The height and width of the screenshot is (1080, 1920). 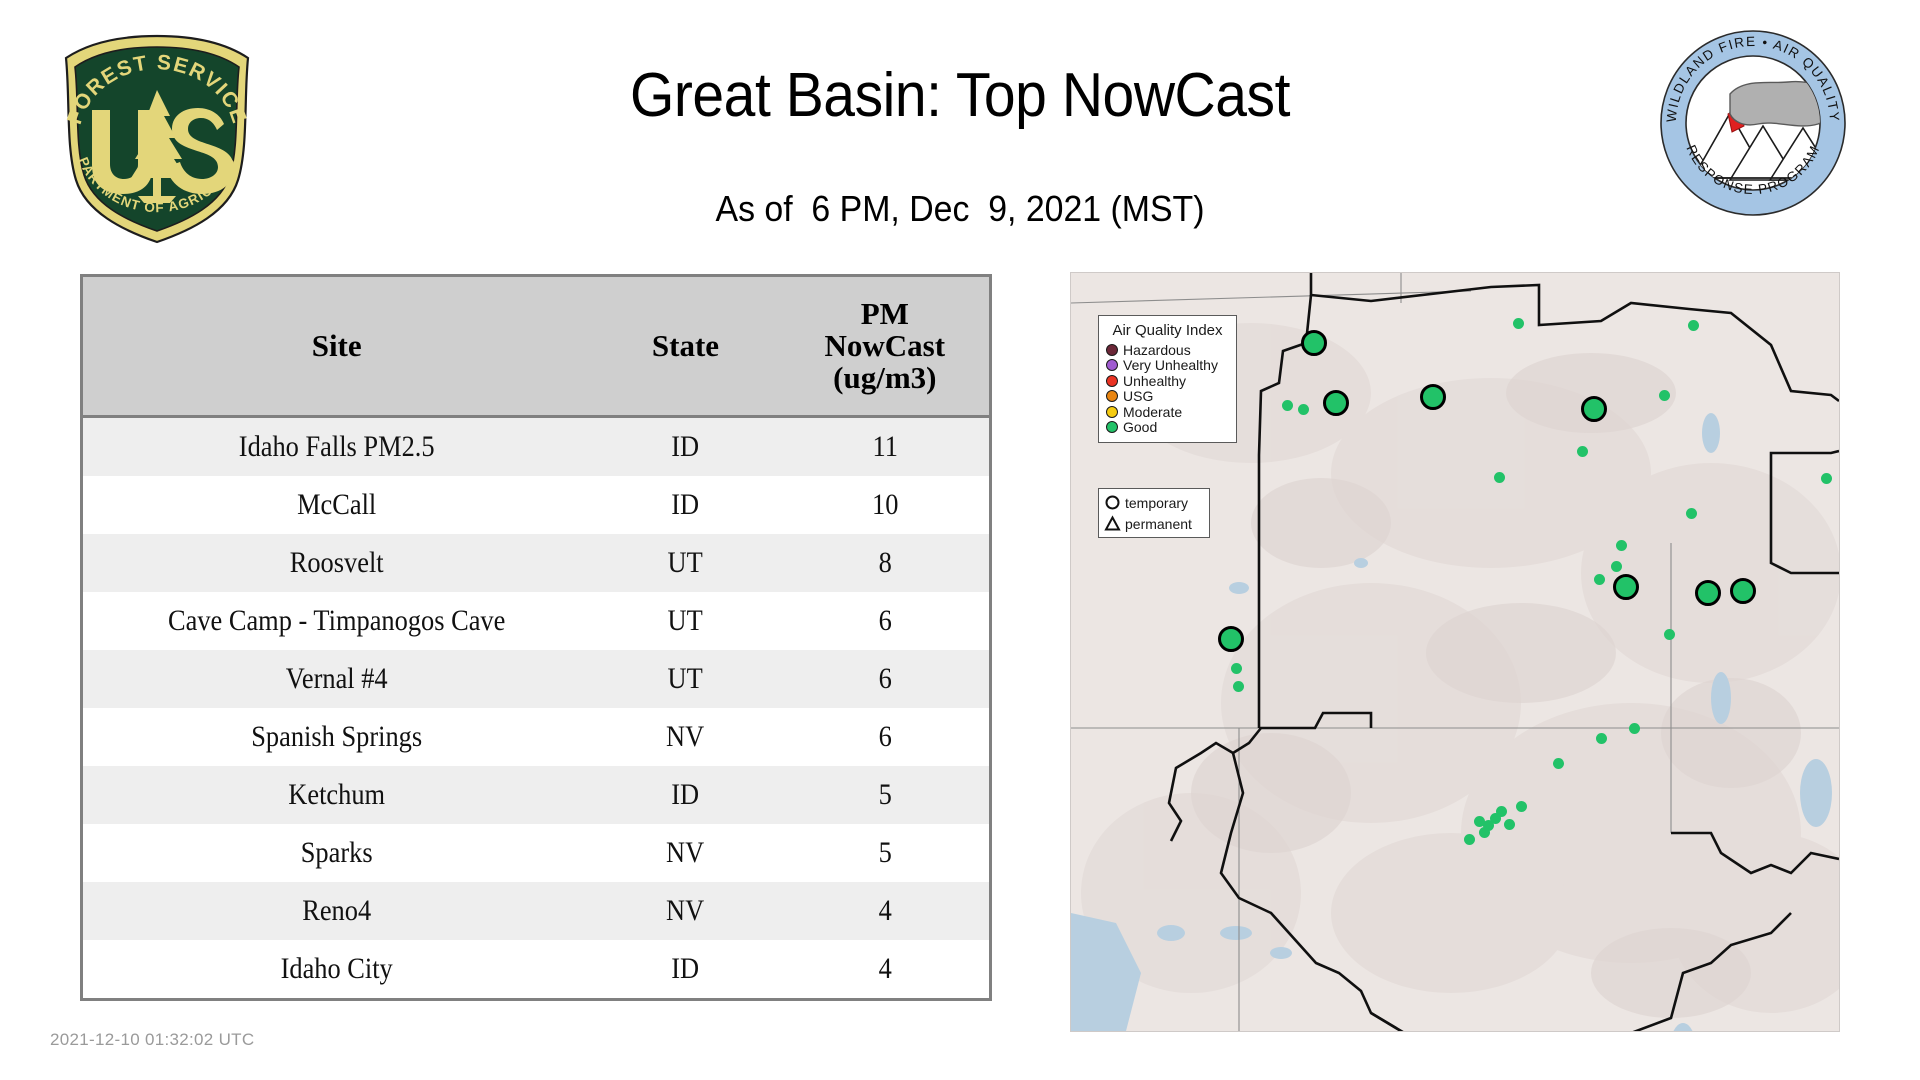 What do you see at coordinates (960, 208) in the screenshot?
I see `page-subtitle: As of 6 PM, Dec 9, 2021 (MST)` at bounding box center [960, 208].